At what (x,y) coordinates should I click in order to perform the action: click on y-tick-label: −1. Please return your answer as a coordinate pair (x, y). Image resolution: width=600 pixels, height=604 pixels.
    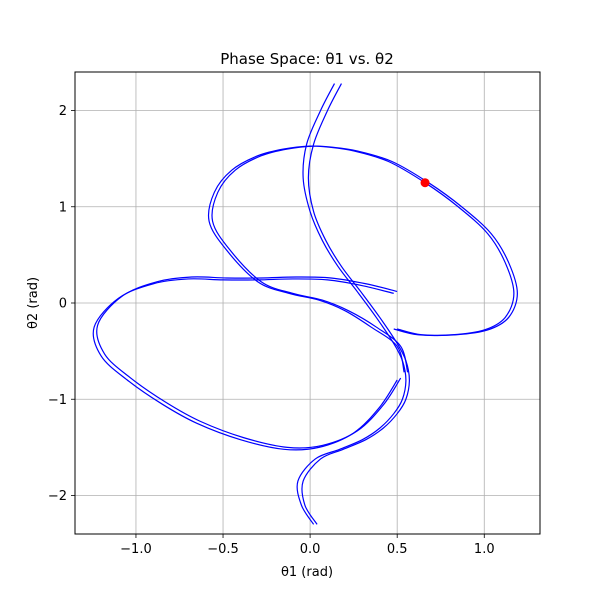
    Looking at the image, I should click on (57, 400).